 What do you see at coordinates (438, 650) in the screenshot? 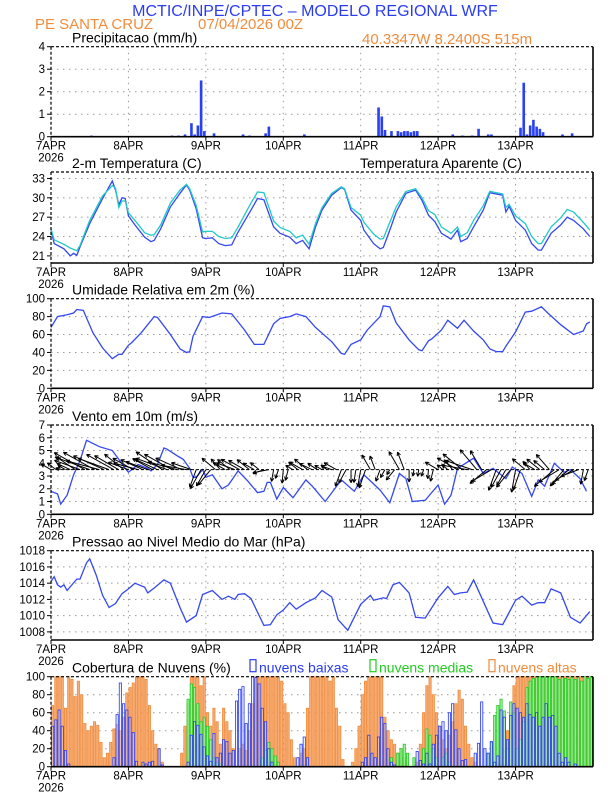
I see `x-tick-label: 12APR` at bounding box center [438, 650].